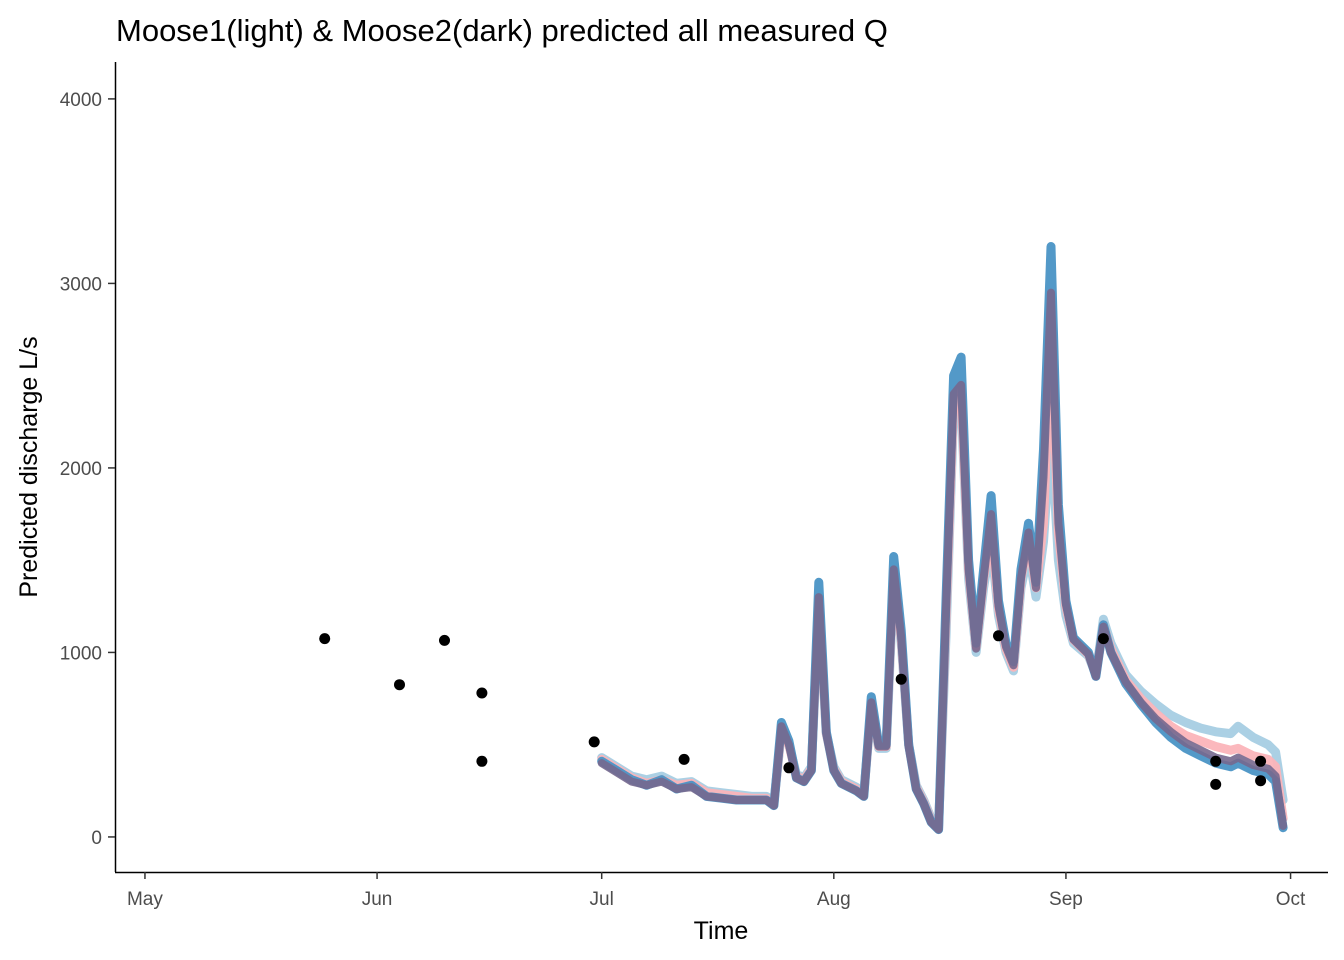 The height and width of the screenshot is (960, 1344). Describe the element at coordinates (834, 899) in the screenshot. I see `x-tick-label: Aug` at that location.